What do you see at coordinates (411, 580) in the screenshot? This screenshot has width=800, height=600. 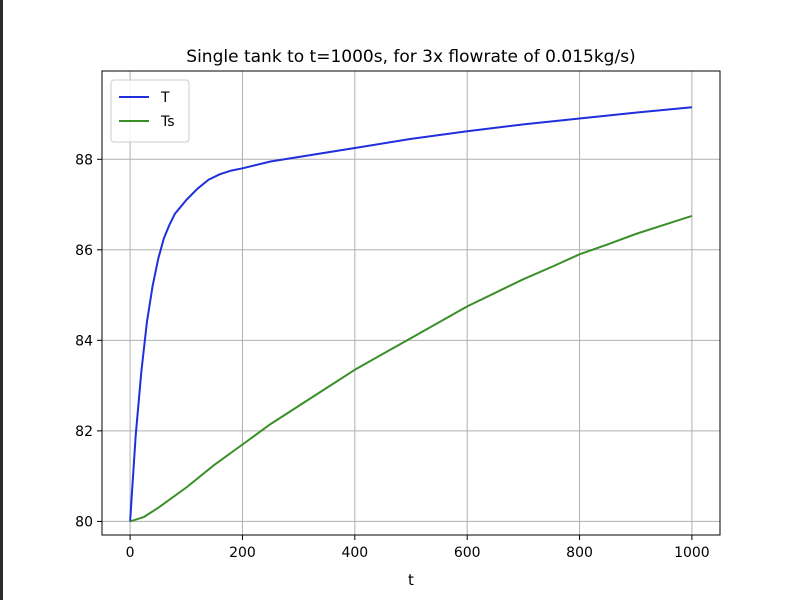 I see `x-axis-label: t` at bounding box center [411, 580].